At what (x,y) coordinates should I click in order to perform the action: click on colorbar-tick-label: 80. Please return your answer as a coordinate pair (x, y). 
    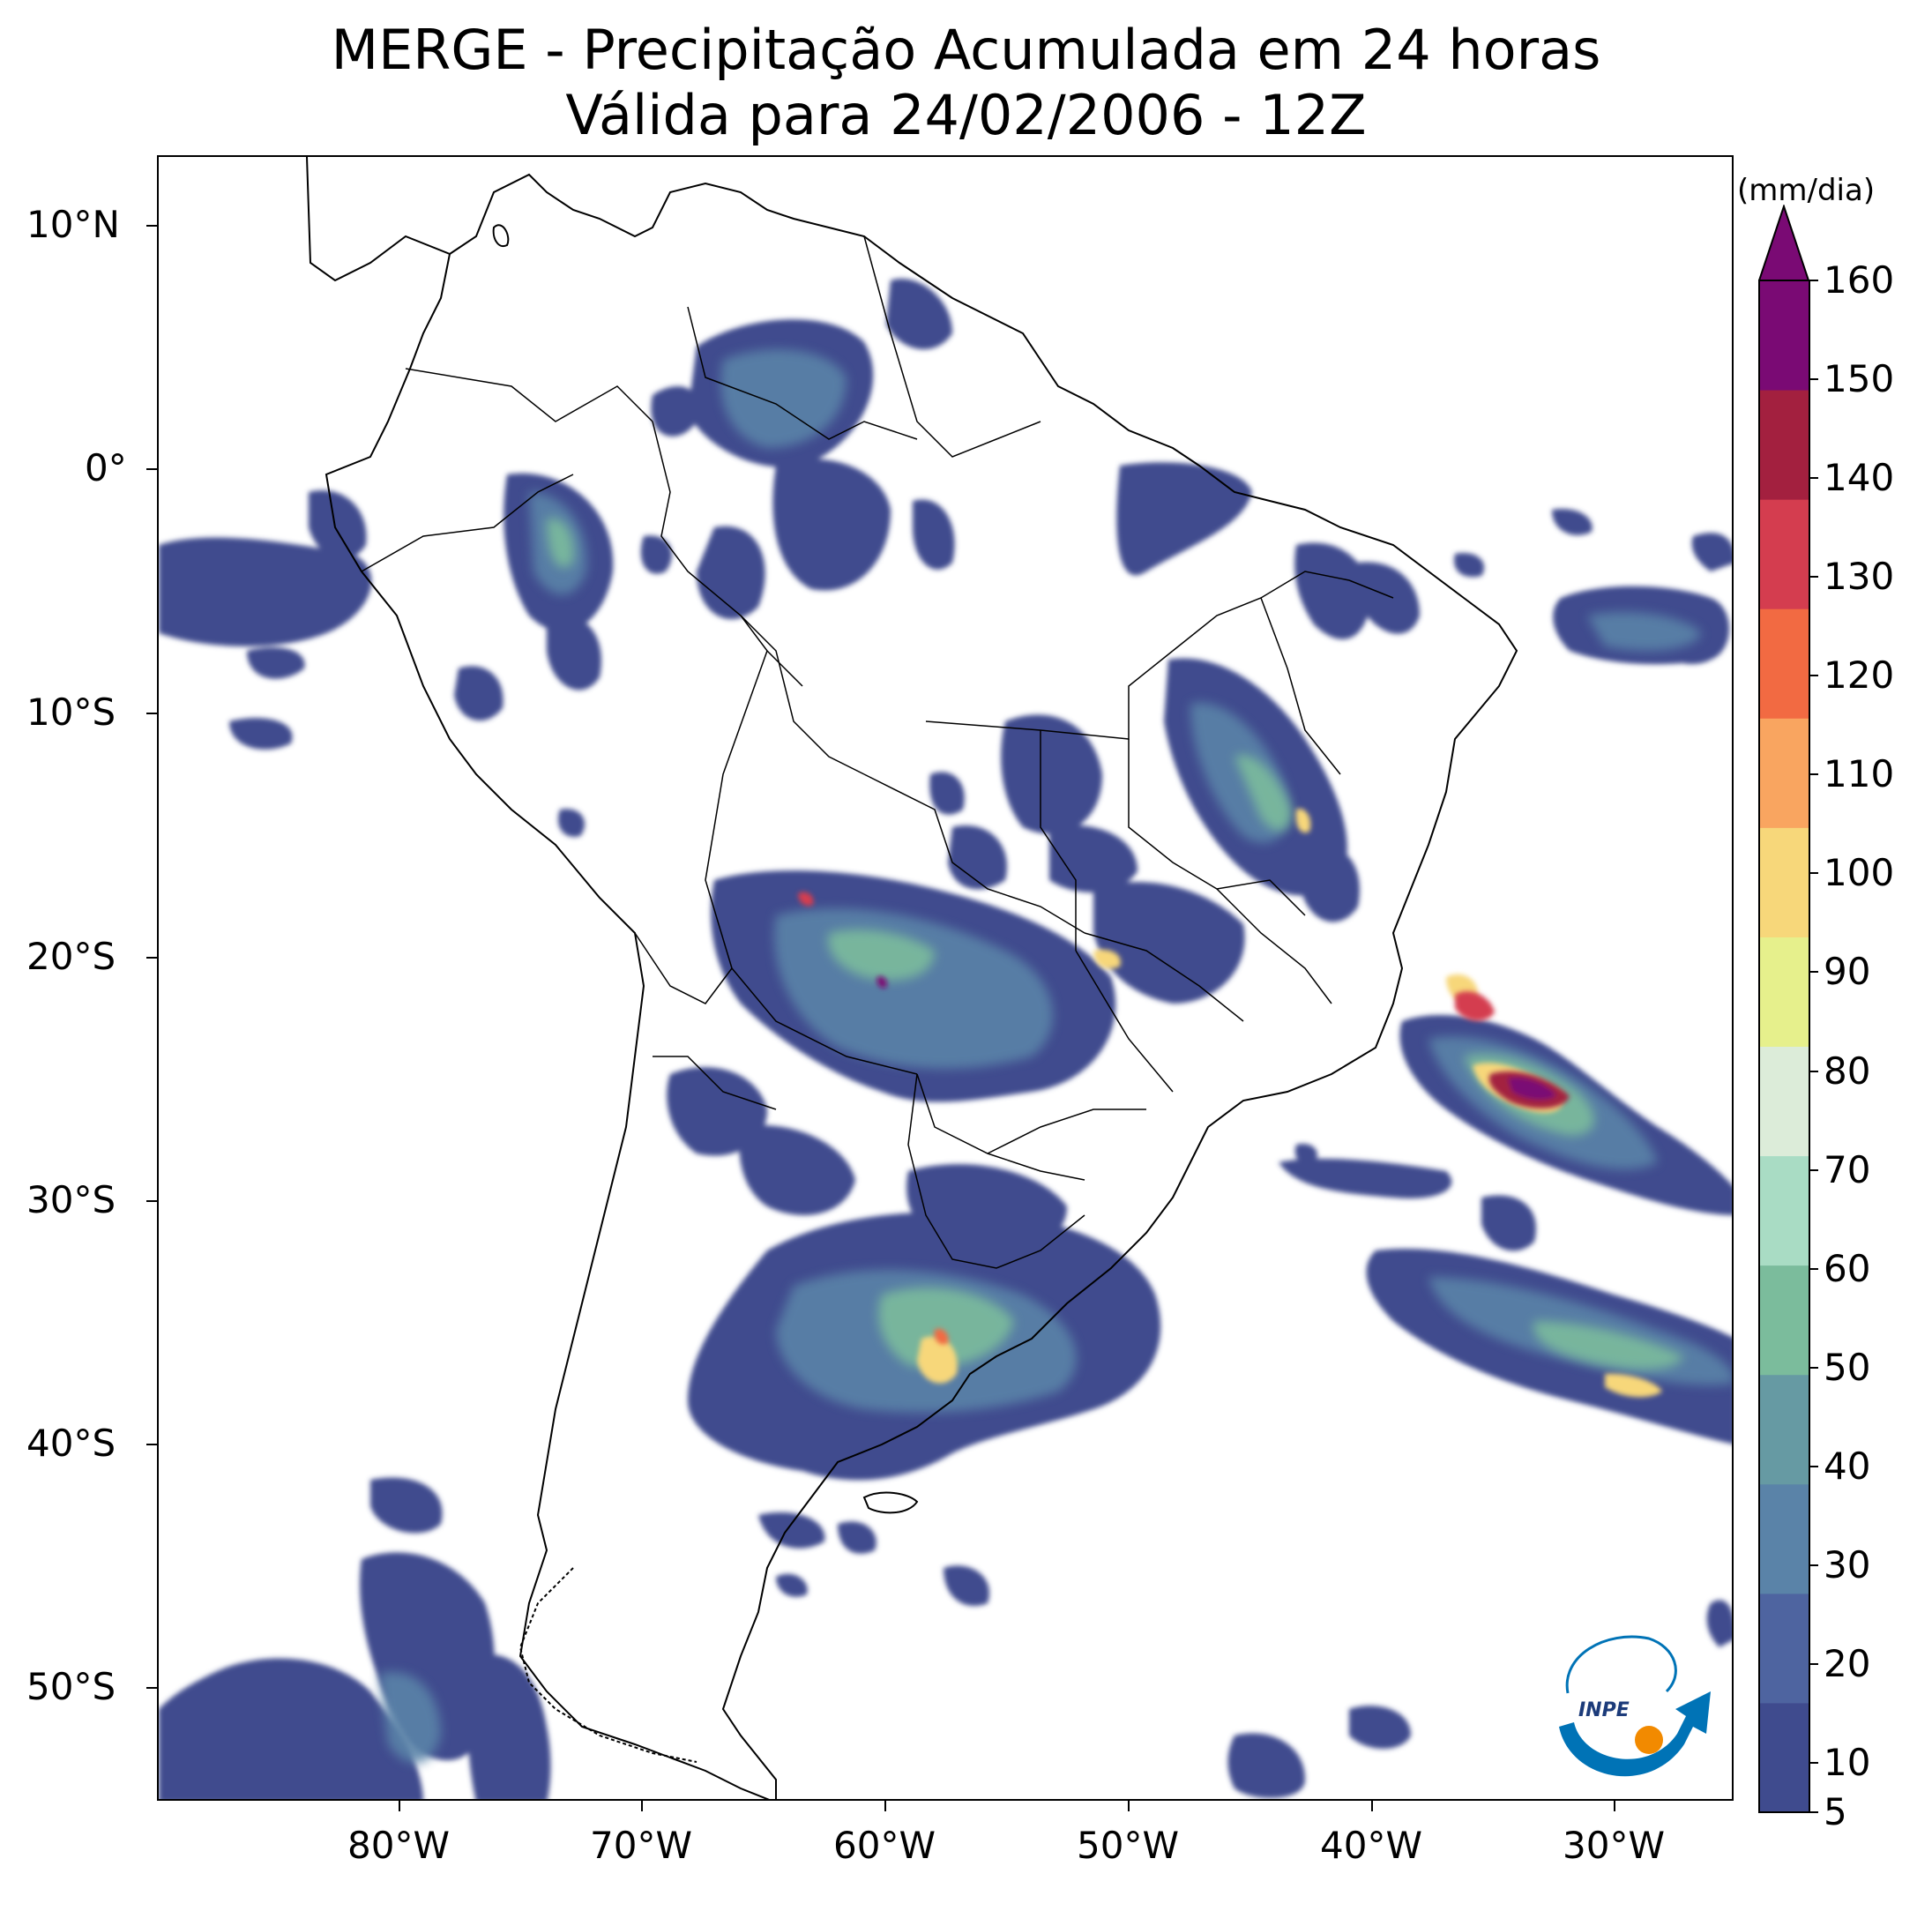
    Looking at the image, I should click on (1847, 1071).